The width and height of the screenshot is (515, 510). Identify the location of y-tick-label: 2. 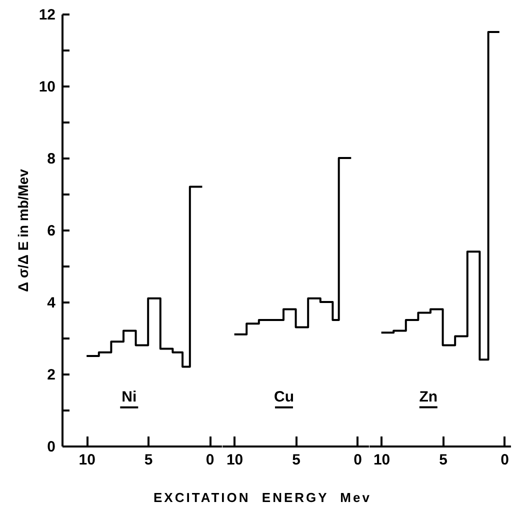
(51, 375).